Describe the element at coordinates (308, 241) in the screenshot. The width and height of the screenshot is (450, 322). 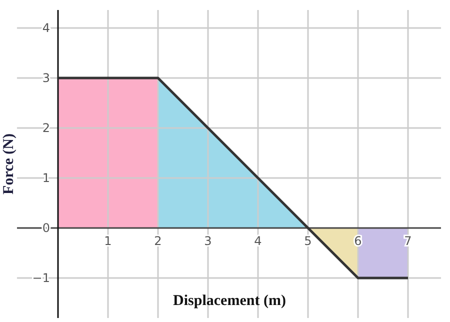
I see `x-tick-label: 5` at that location.